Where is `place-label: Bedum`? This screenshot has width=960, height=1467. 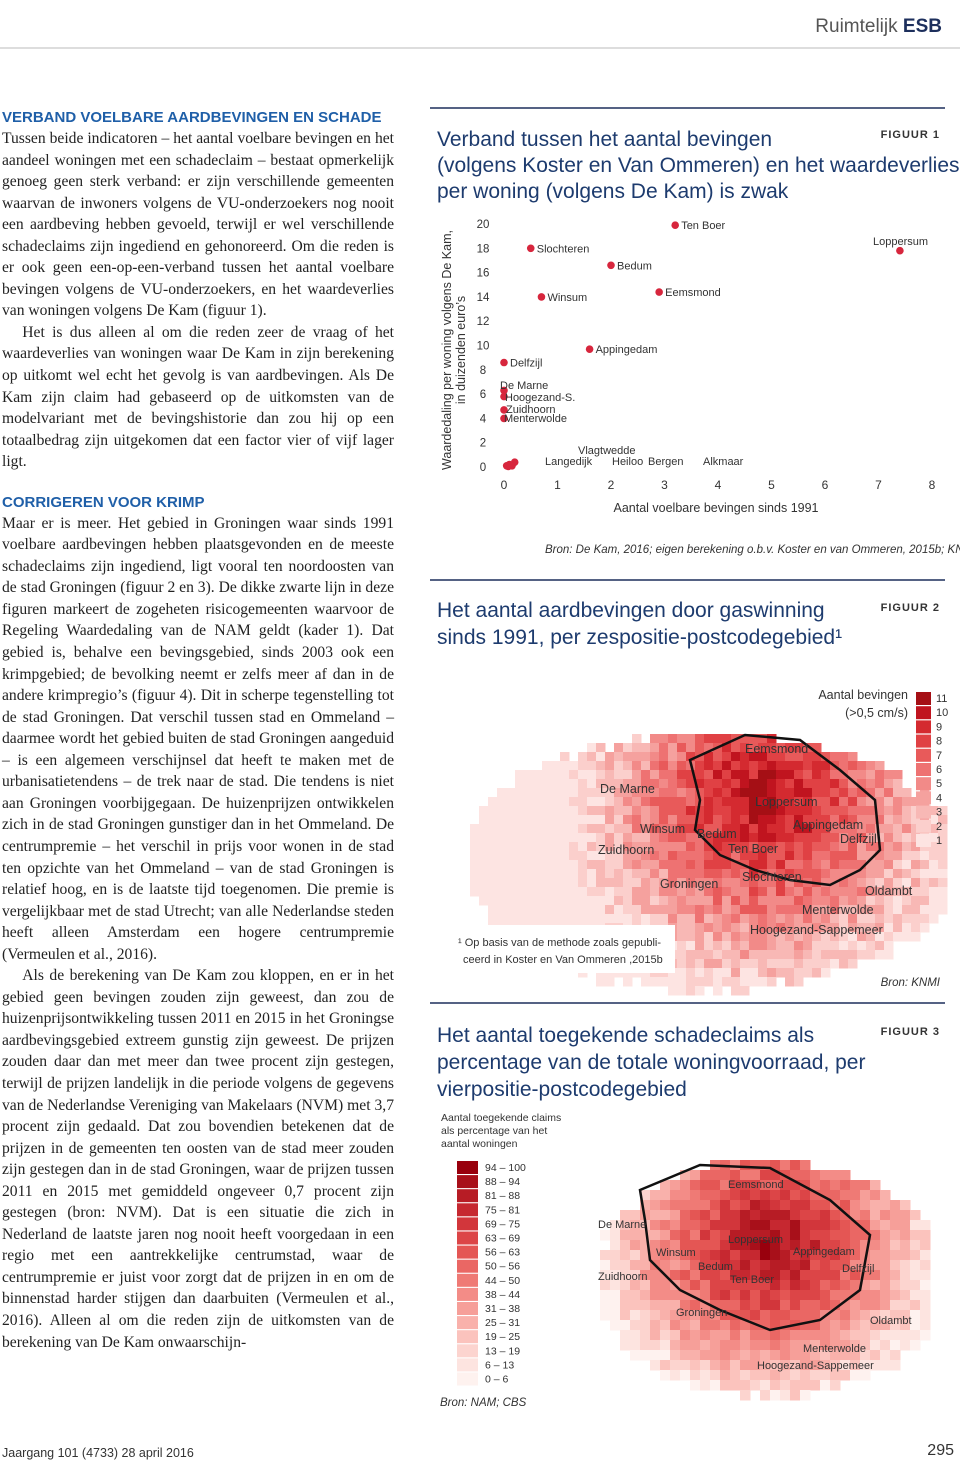 place-label: Bedum is located at coordinates (717, 834).